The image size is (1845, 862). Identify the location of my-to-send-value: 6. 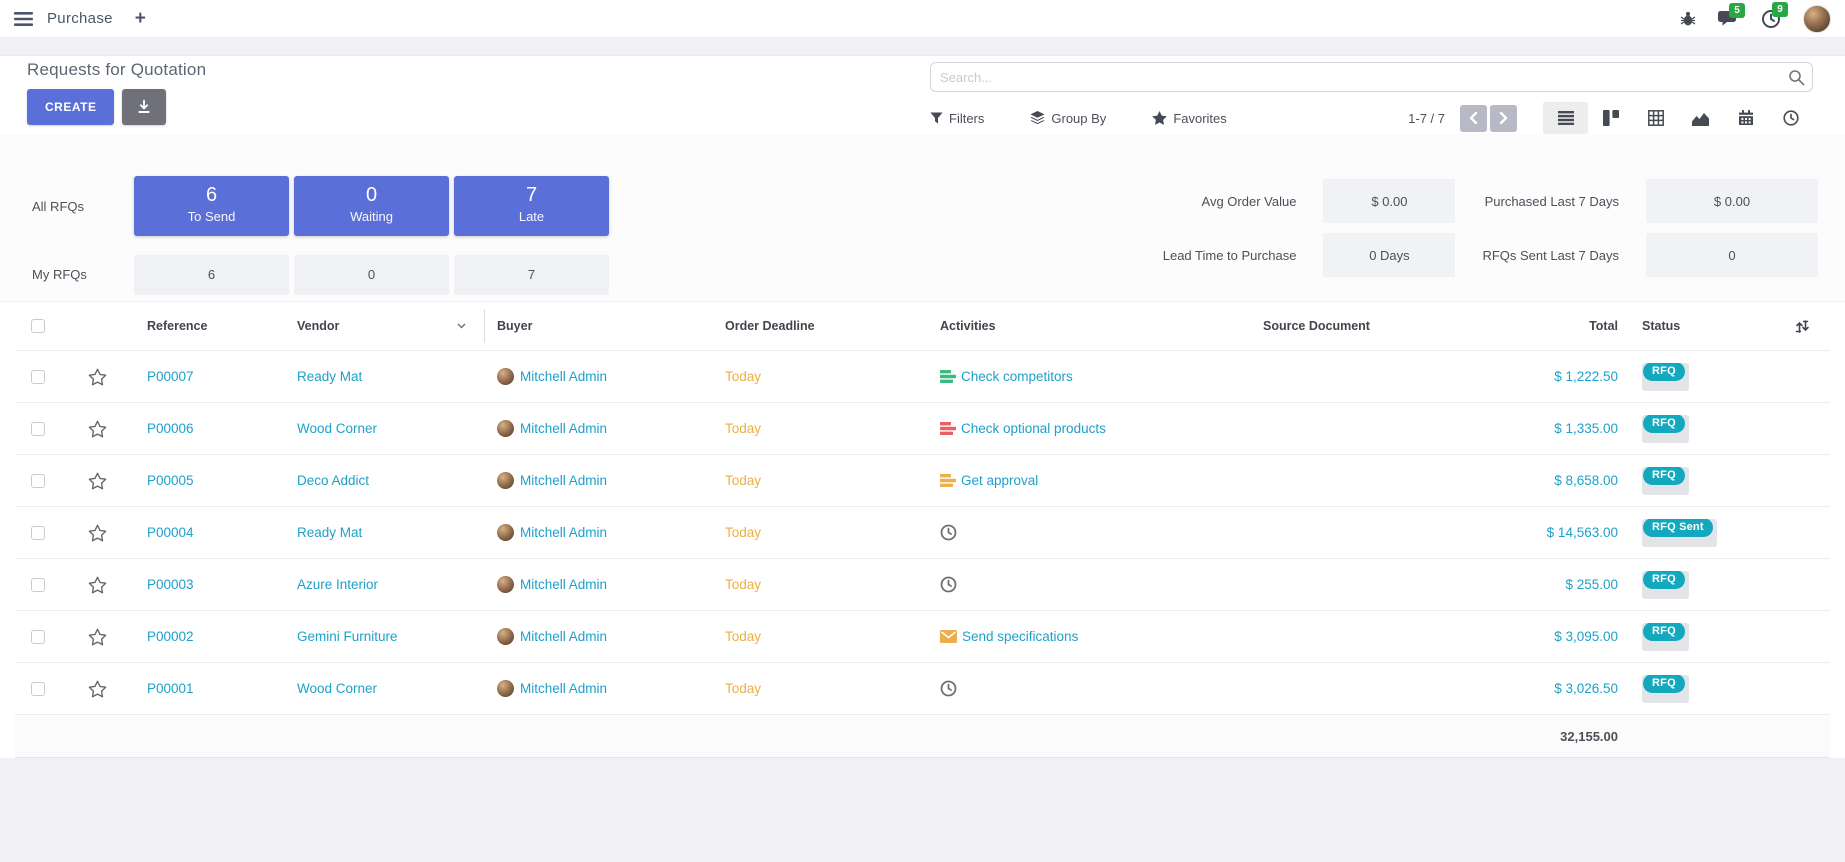
(211, 274).